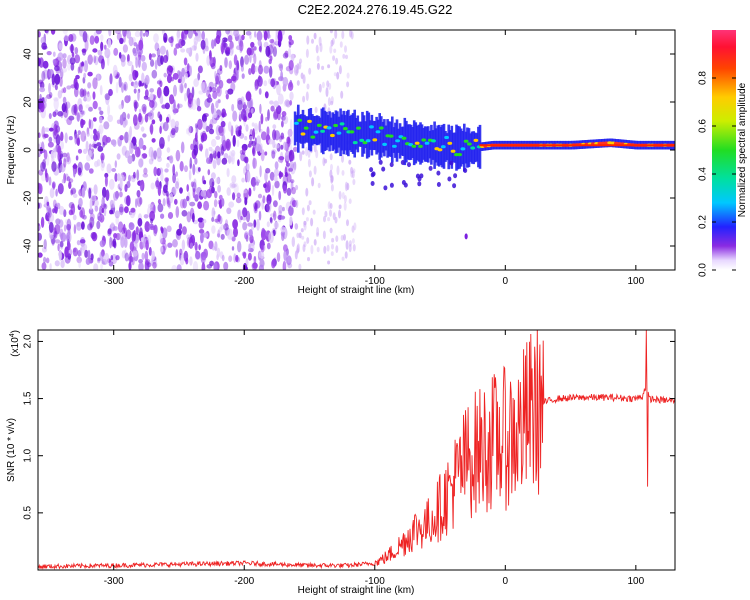 This screenshot has width=750, height=600. Describe the element at coordinates (11, 450) in the screenshot. I see `snr-ylabel: SNR (10 * v/v)` at that location.